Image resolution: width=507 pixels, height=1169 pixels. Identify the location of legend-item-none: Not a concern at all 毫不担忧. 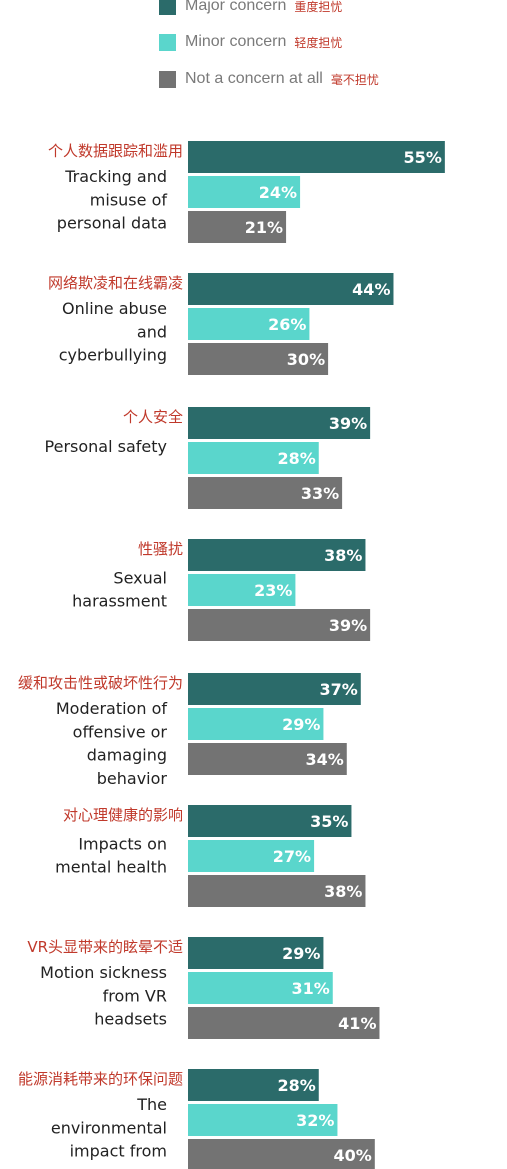
(269, 79).